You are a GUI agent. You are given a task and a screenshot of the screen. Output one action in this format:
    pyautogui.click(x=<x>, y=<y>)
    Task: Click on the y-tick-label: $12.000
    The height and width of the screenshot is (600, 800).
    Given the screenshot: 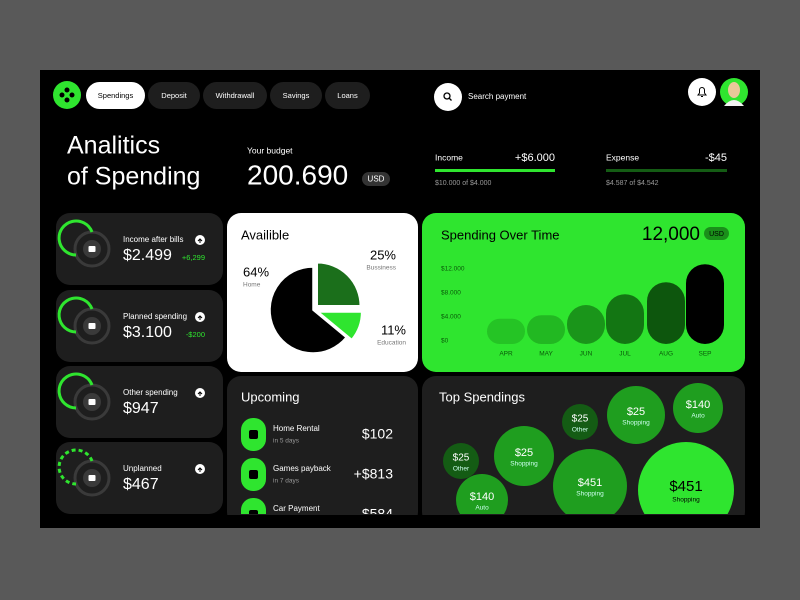 What is the action you would take?
    pyautogui.click(x=453, y=269)
    